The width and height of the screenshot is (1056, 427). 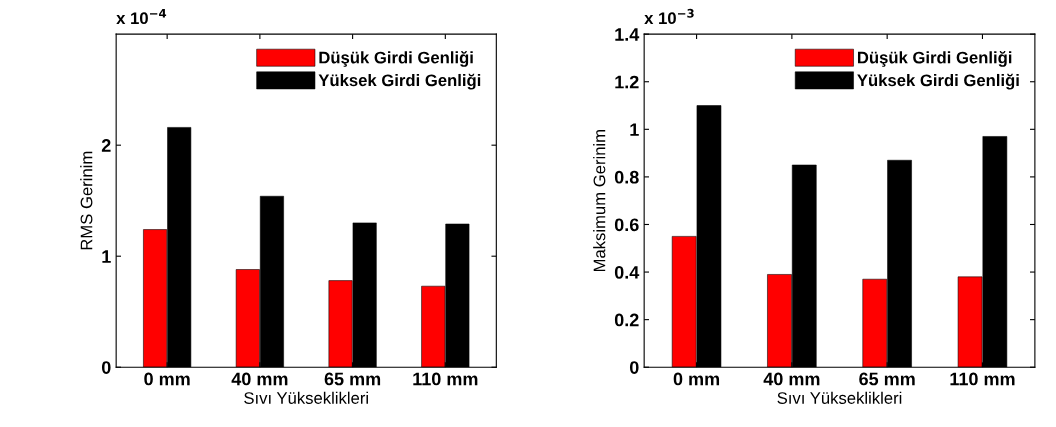 What do you see at coordinates (627, 272) in the screenshot?
I see `y-tick-label: 0.4` at bounding box center [627, 272].